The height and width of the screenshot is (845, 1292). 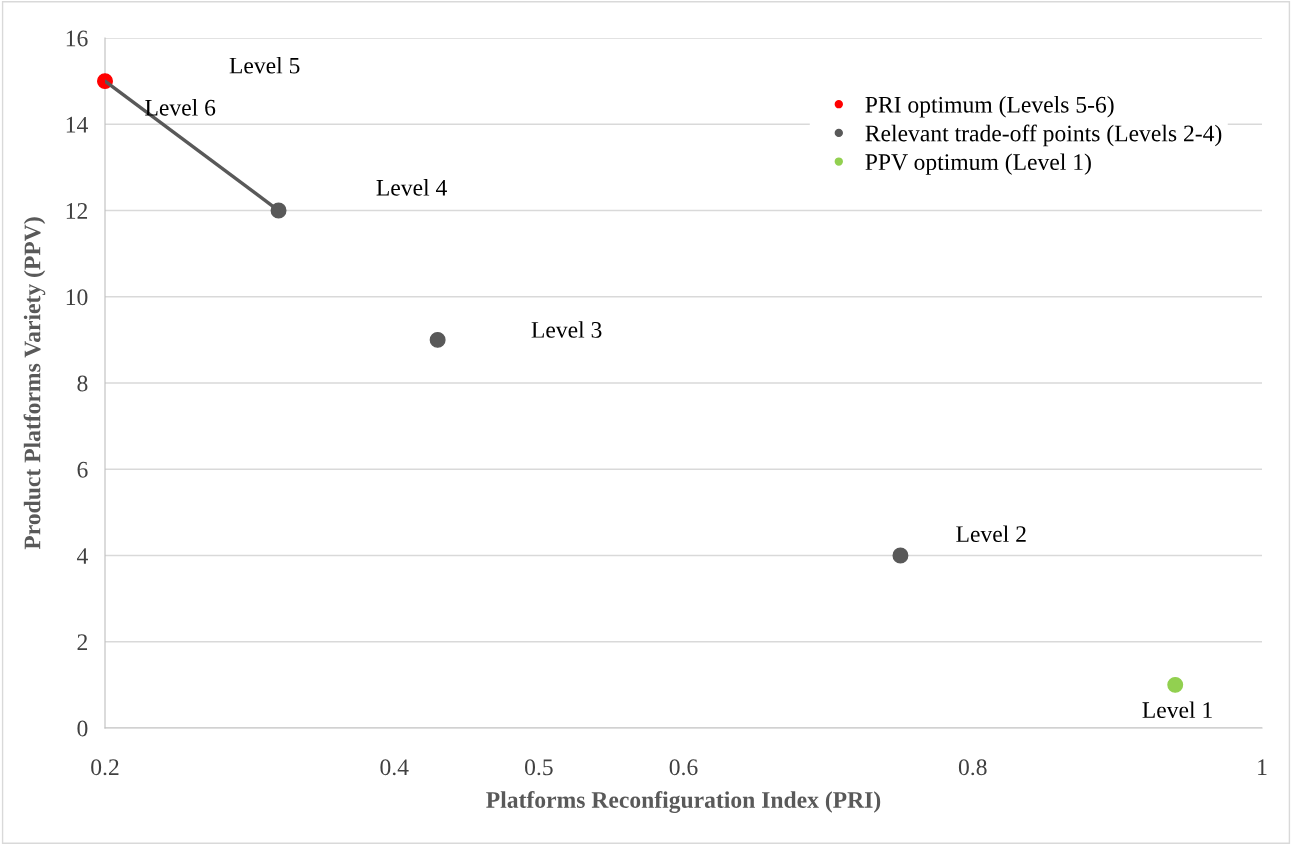 What do you see at coordinates (539, 767) in the screenshot?
I see `x-tick-label: 0.5` at bounding box center [539, 767].